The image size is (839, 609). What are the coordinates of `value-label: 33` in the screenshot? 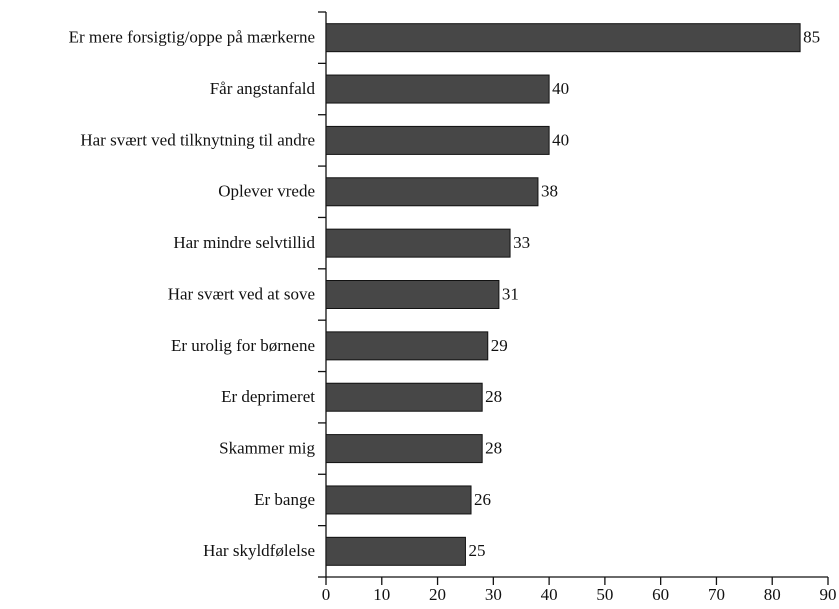 It's located at (521, 242).